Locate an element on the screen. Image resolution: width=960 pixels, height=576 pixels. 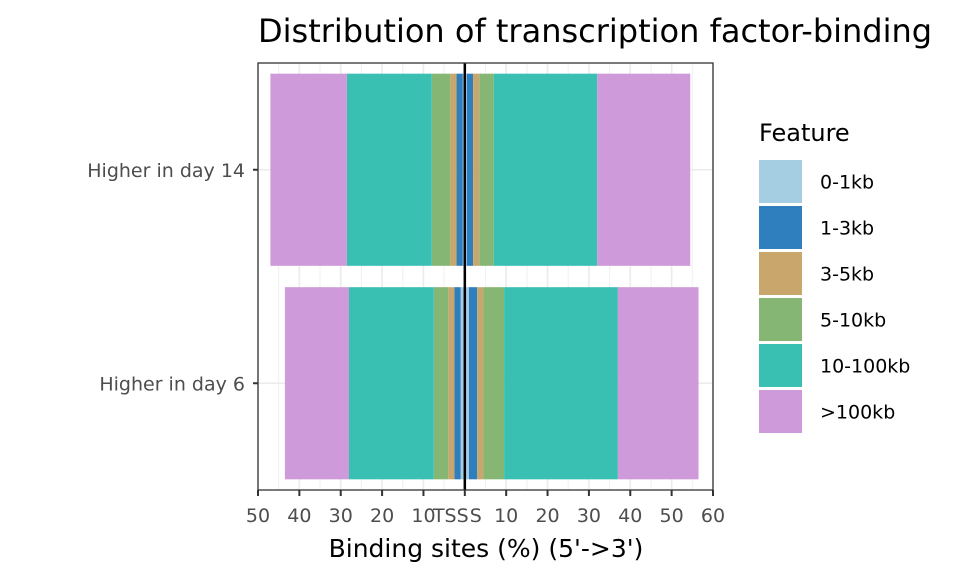
legend-label: 5-10kb is located at coordinates (853, 321).